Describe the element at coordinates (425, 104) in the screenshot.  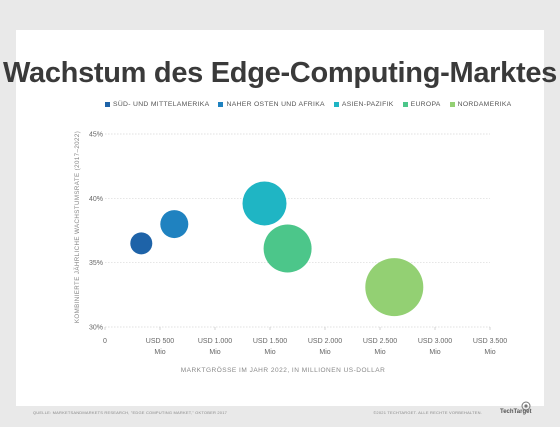
I see `legend-label: EUROPA` at that location.